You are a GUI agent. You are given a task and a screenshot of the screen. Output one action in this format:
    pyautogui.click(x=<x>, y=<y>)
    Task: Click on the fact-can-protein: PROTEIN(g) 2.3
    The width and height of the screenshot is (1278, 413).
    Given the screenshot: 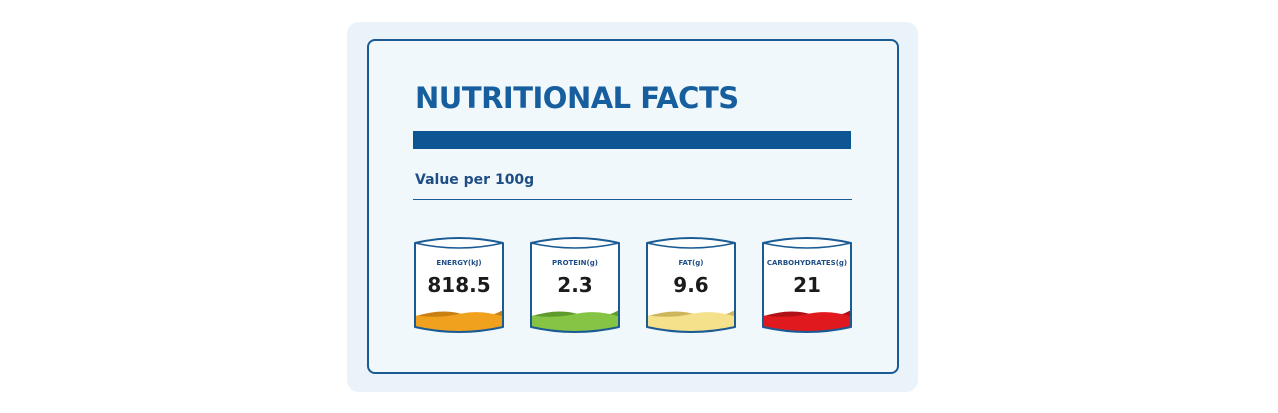 What is the action you would take?
    pyautogui.click(x=575, y=285)
    